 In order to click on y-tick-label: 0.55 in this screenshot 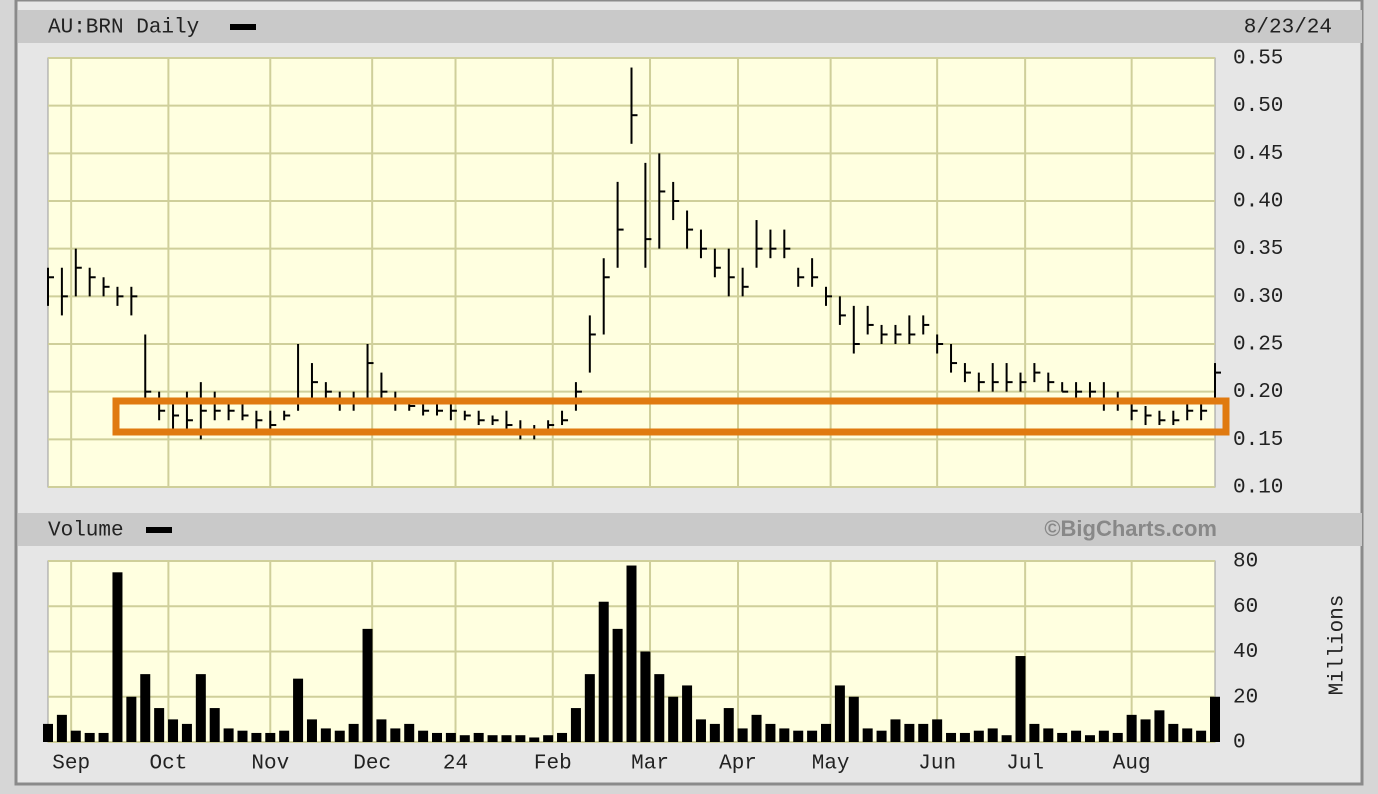, I will do `click(1258, 59)`.